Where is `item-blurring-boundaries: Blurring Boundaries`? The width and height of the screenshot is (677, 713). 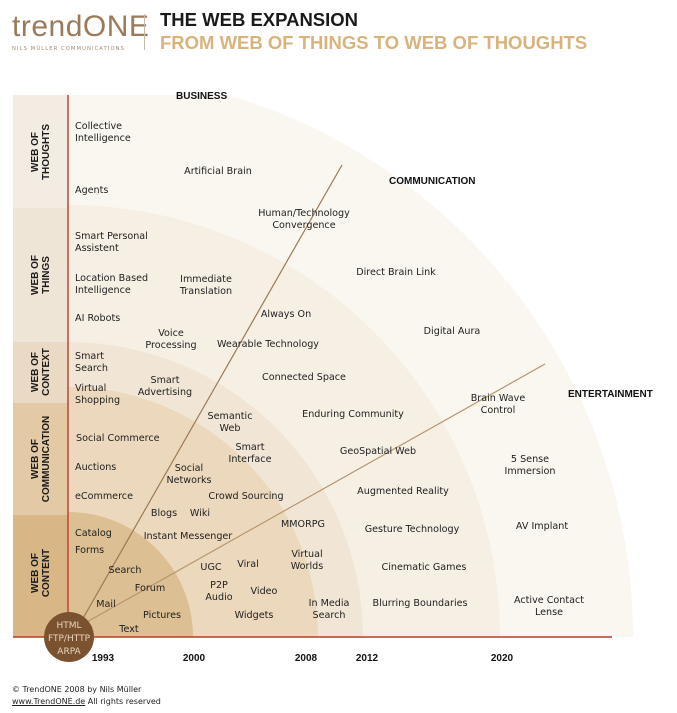
item-blurring-boundaries: Blurring Boundaries is located at coordinates (419, 603).